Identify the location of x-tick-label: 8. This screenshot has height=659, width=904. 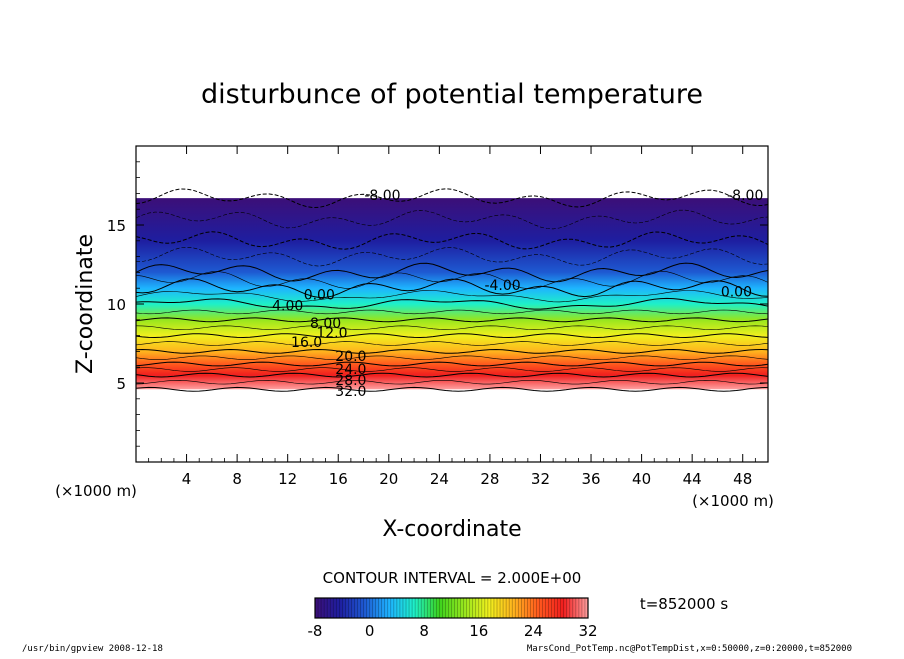
(237, 479).